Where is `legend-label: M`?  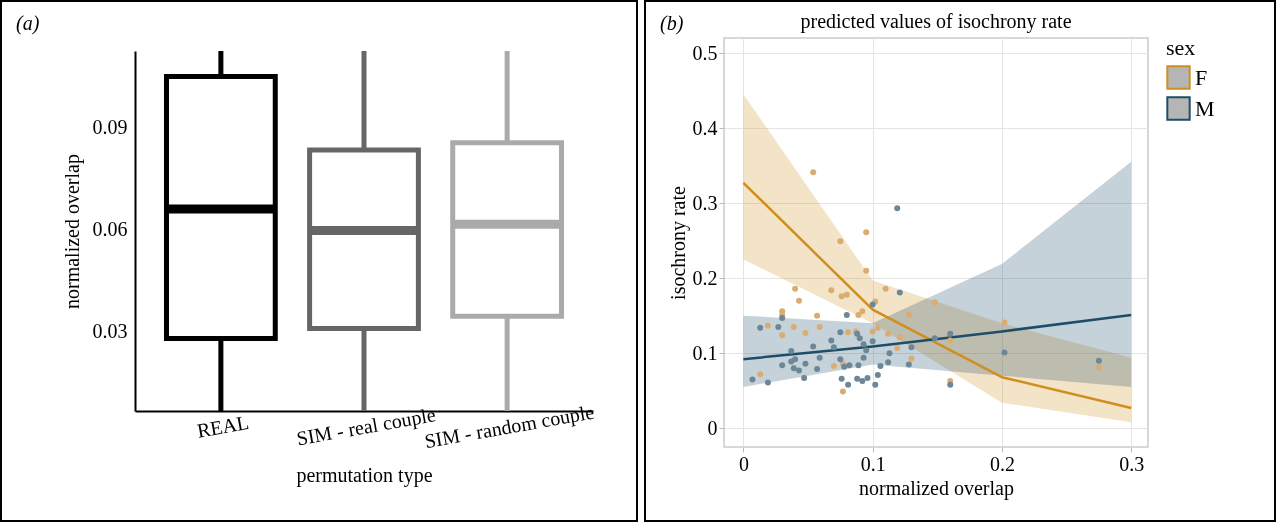 legend-label: M is located at coordinates (1205, 108).